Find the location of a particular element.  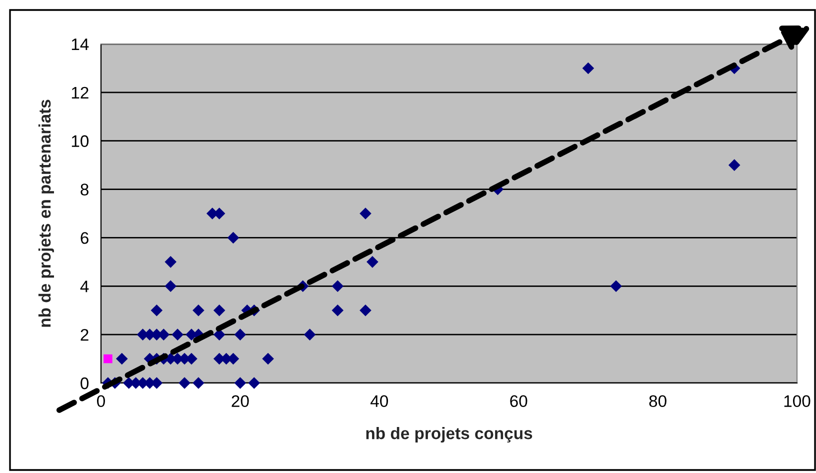

y-tick-label: 6 is located at coordinates (84, 238).